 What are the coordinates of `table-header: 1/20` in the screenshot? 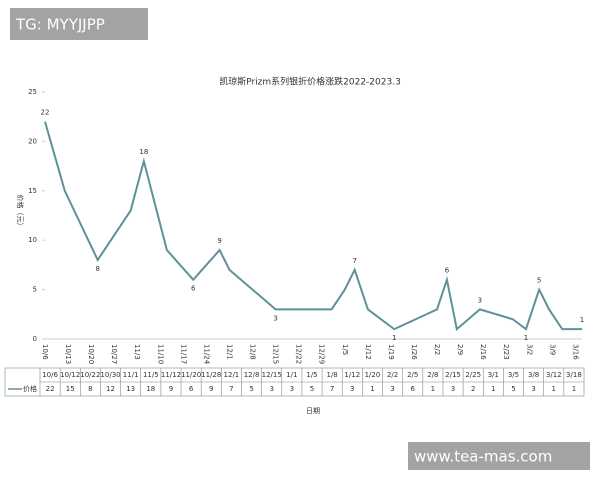 It's located at (373, 375).